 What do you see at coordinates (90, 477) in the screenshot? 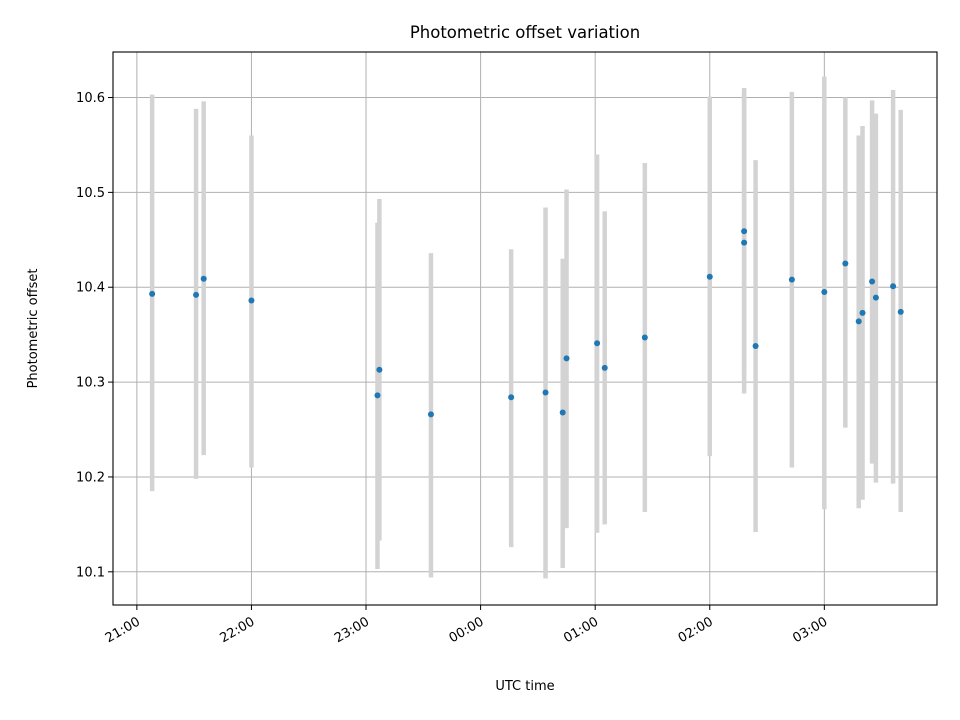
I see `y-tick-label: 10.2` at bounding box center [90, 477].